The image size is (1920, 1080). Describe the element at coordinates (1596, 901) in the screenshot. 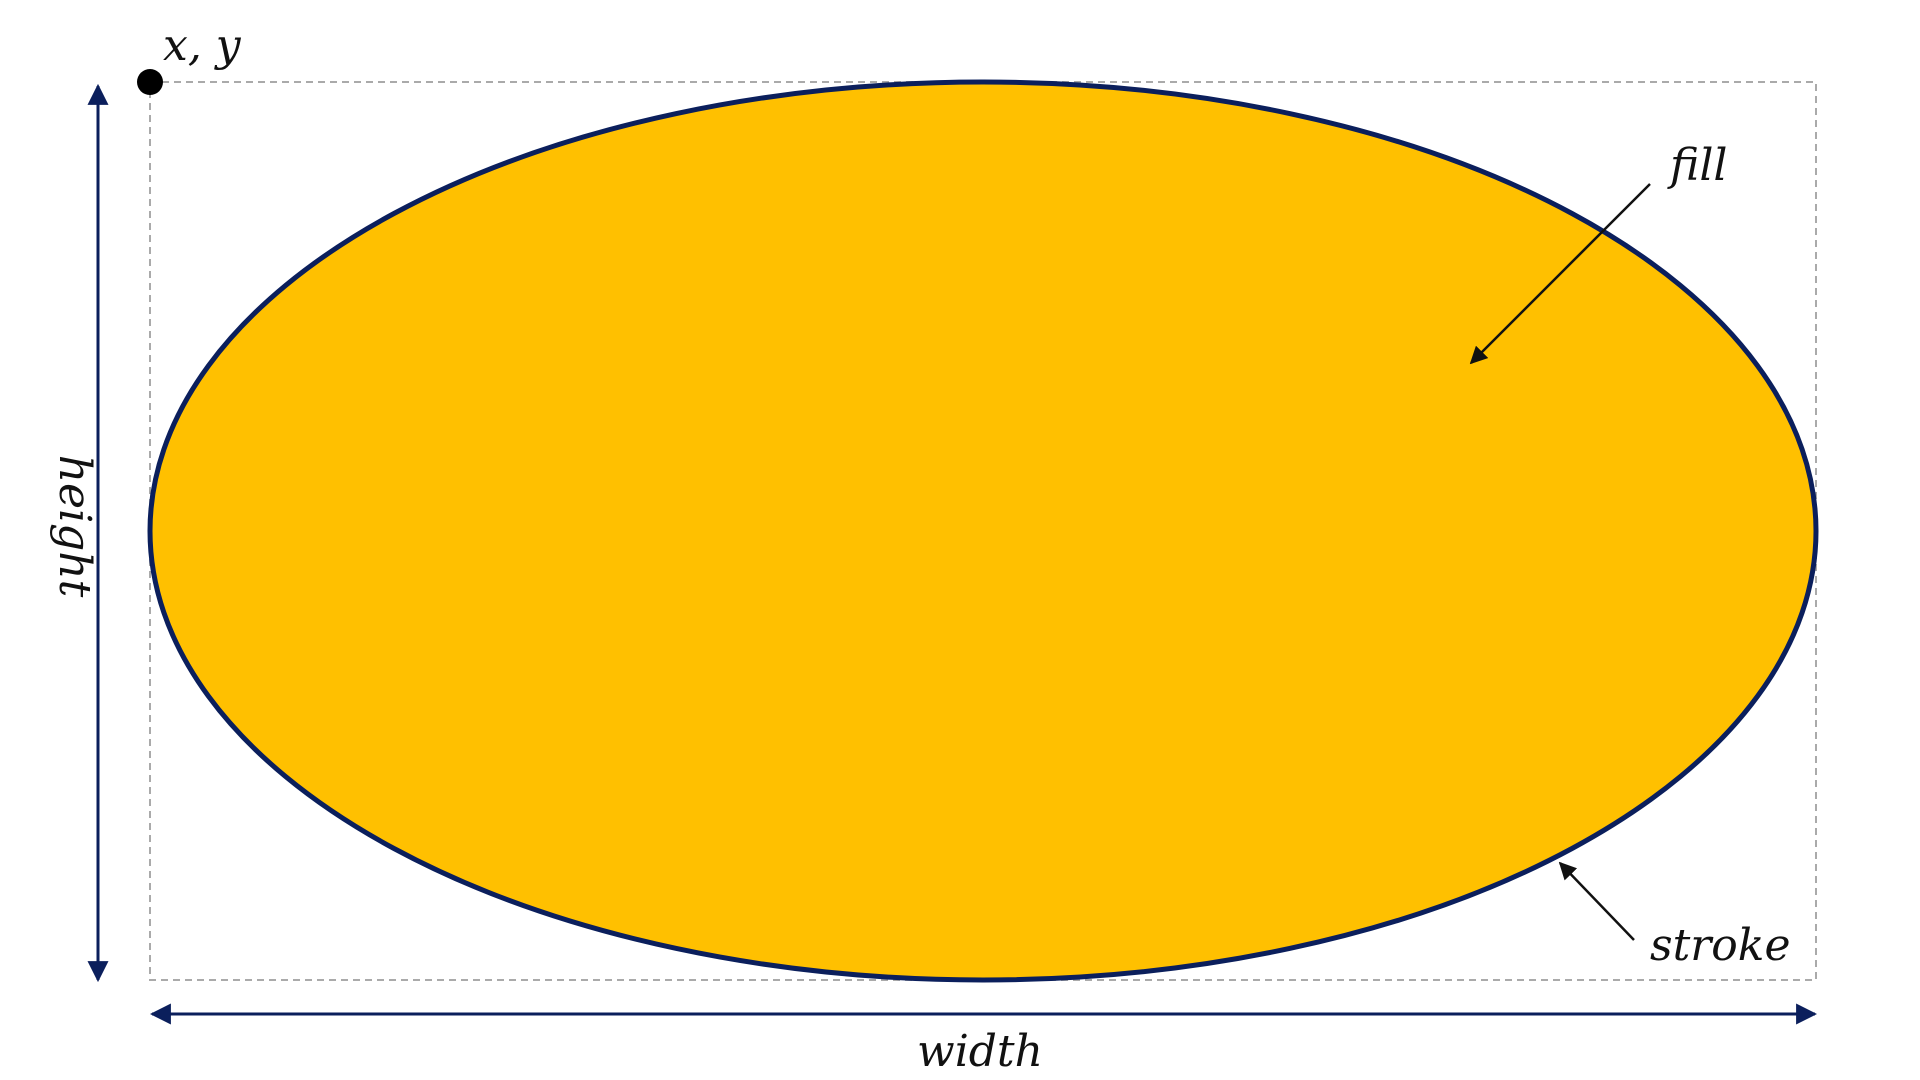

I see `stroke-callout-arrow` at that location.